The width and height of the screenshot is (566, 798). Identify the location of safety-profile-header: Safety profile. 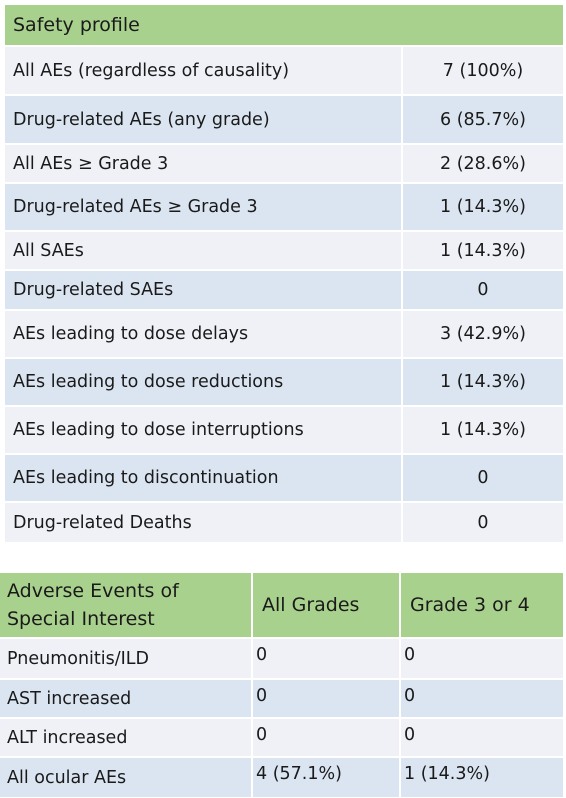
(284, 25).